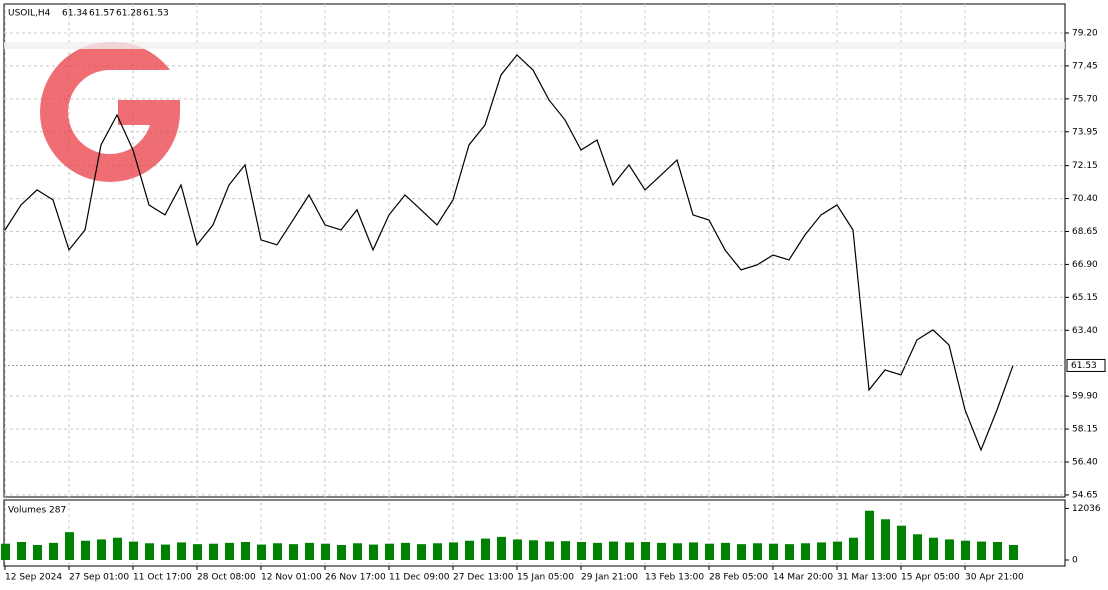  What do you see at coordinates (1085, 463) in the screenshot?
I see `y-tick-label: 56.40` at bounding box center [1085, 463].